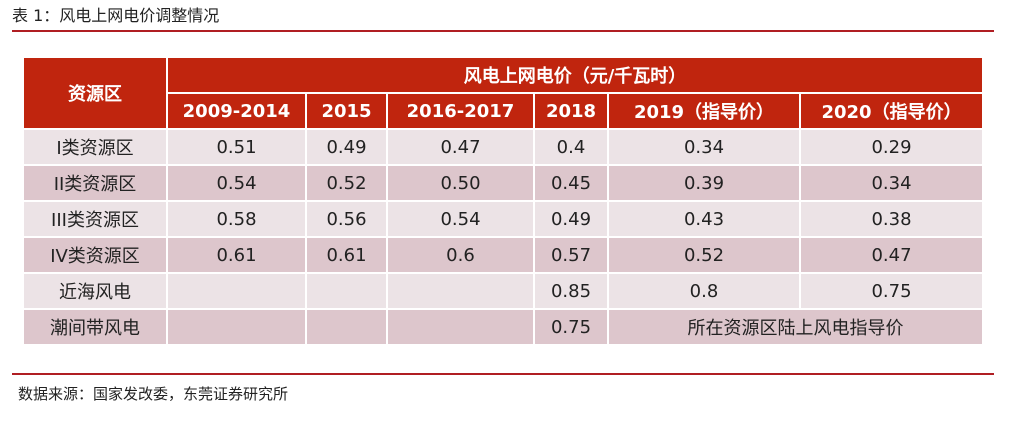 This screenshot has width=1023, height=430. What do you see at coordinates (571, 111) in the screenshot?
I see `header-year: 2018` at bounding box center [571, 111].